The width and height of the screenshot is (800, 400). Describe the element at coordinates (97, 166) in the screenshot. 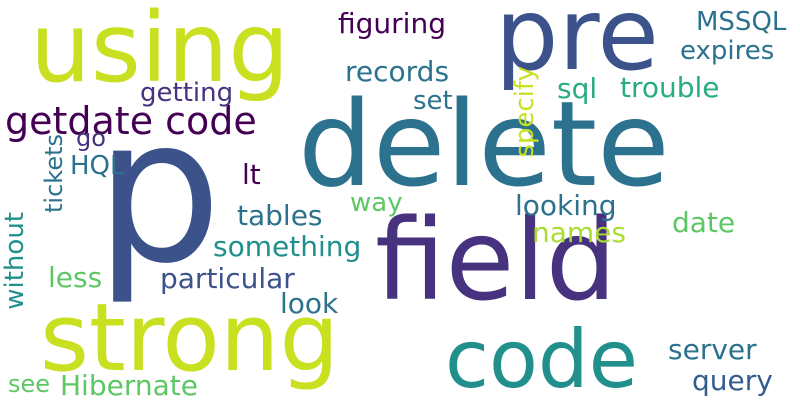

I see `word-hql: HQL` at that location.